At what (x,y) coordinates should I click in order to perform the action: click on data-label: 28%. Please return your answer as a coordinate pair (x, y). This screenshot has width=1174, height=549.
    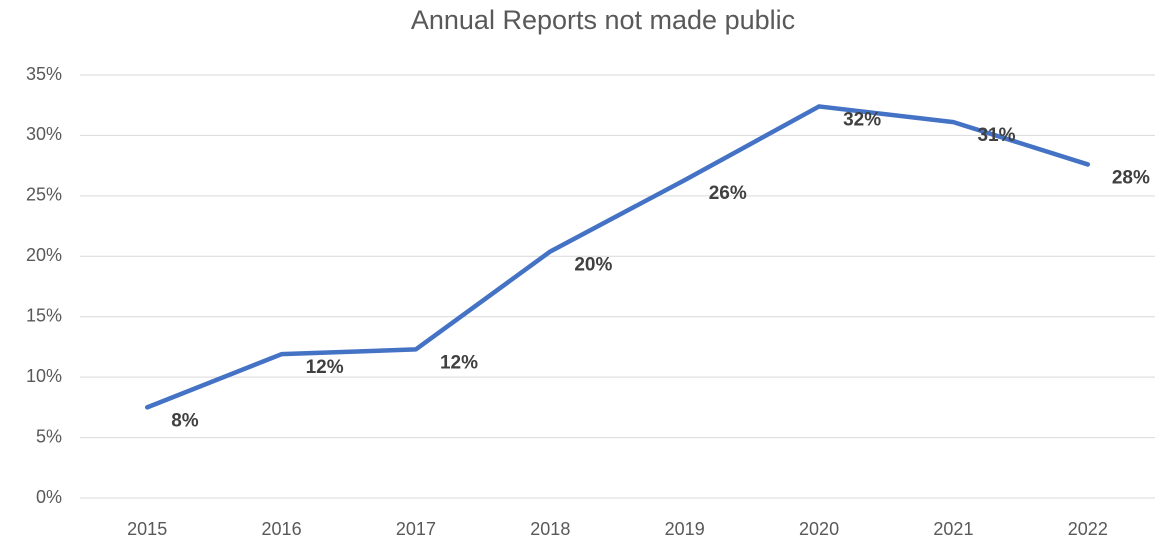
    Looking at the image, I should click on (1131, 177).